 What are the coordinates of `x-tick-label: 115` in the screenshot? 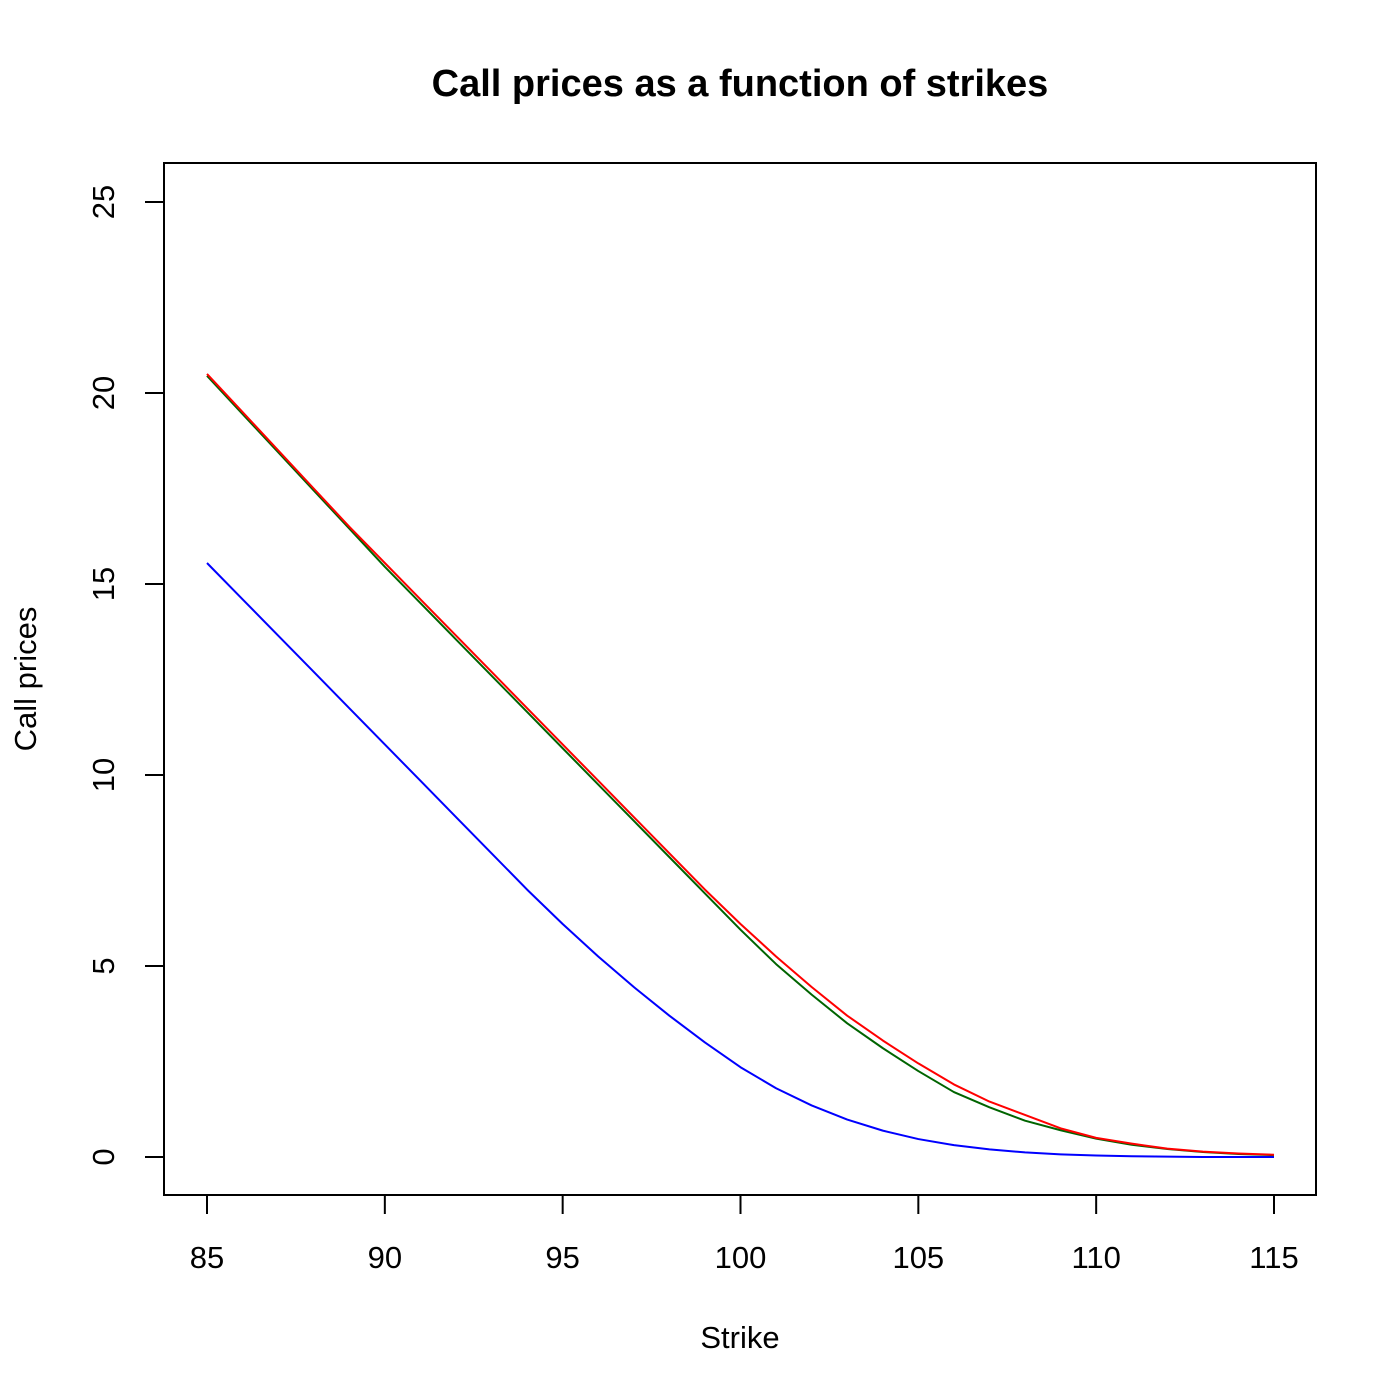 It's located at (1273, 1257).